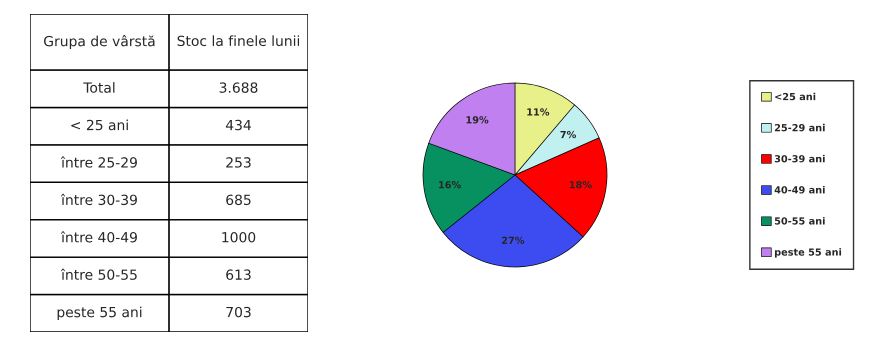  What do you see at coordinates (98, 162) in the screenshot?
I see `text: între 25-29` at bounding box center [98, 162].